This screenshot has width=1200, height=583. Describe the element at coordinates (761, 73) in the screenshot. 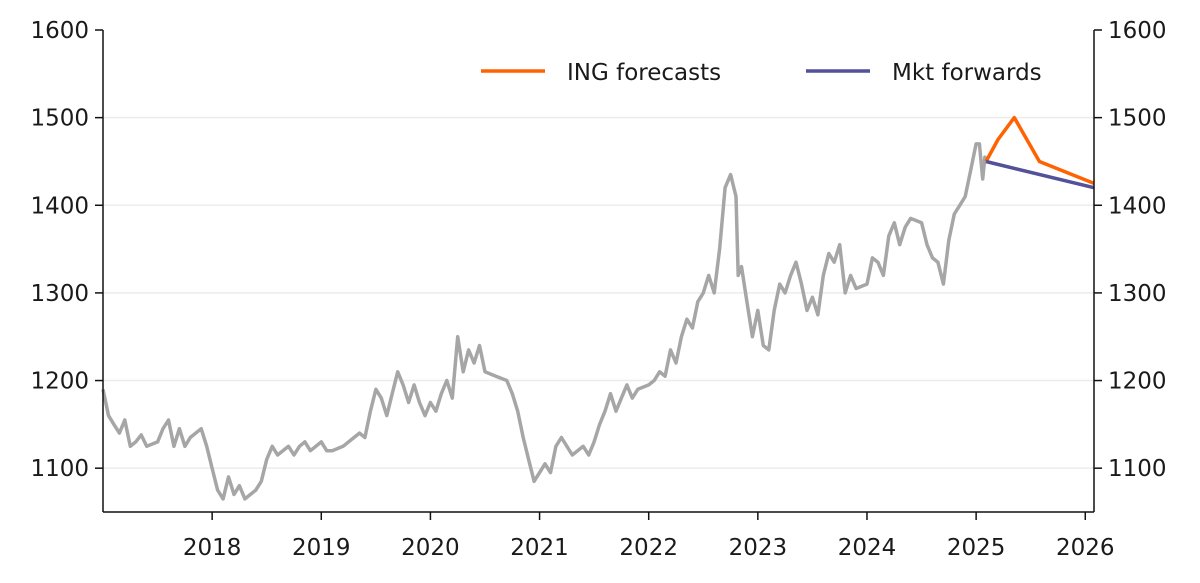

I see `legend: ING forecasts Mkt forwards` at that location.